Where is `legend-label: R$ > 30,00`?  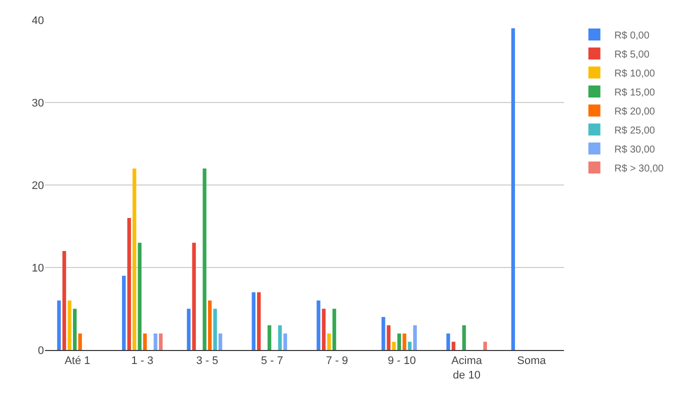
legend-label: R$ > 30,00 is located at coordinates (639, 168).